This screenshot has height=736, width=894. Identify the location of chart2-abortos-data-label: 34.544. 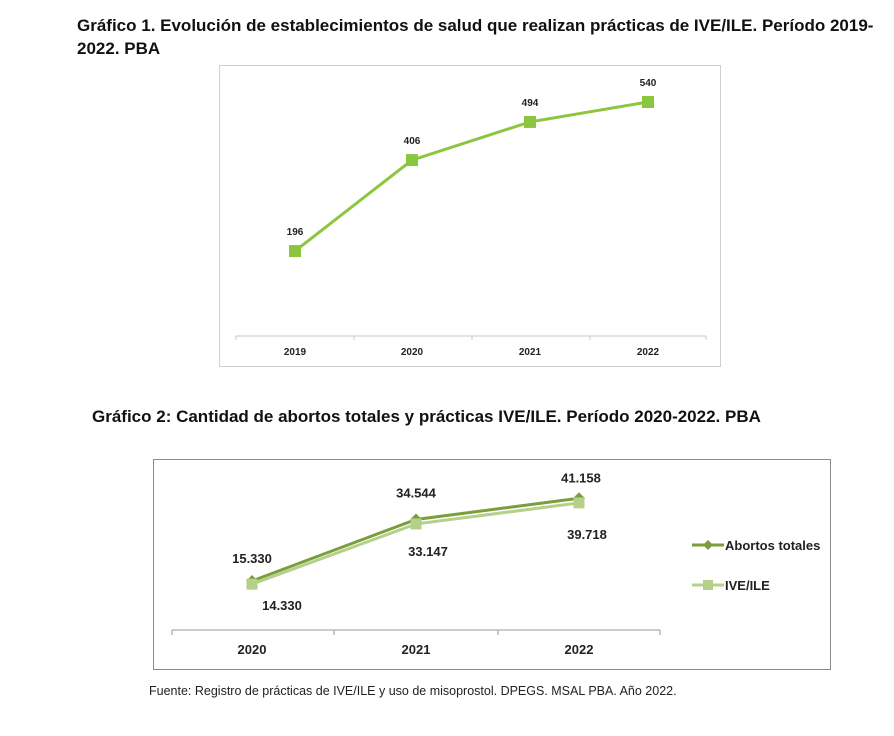
(416, 492).